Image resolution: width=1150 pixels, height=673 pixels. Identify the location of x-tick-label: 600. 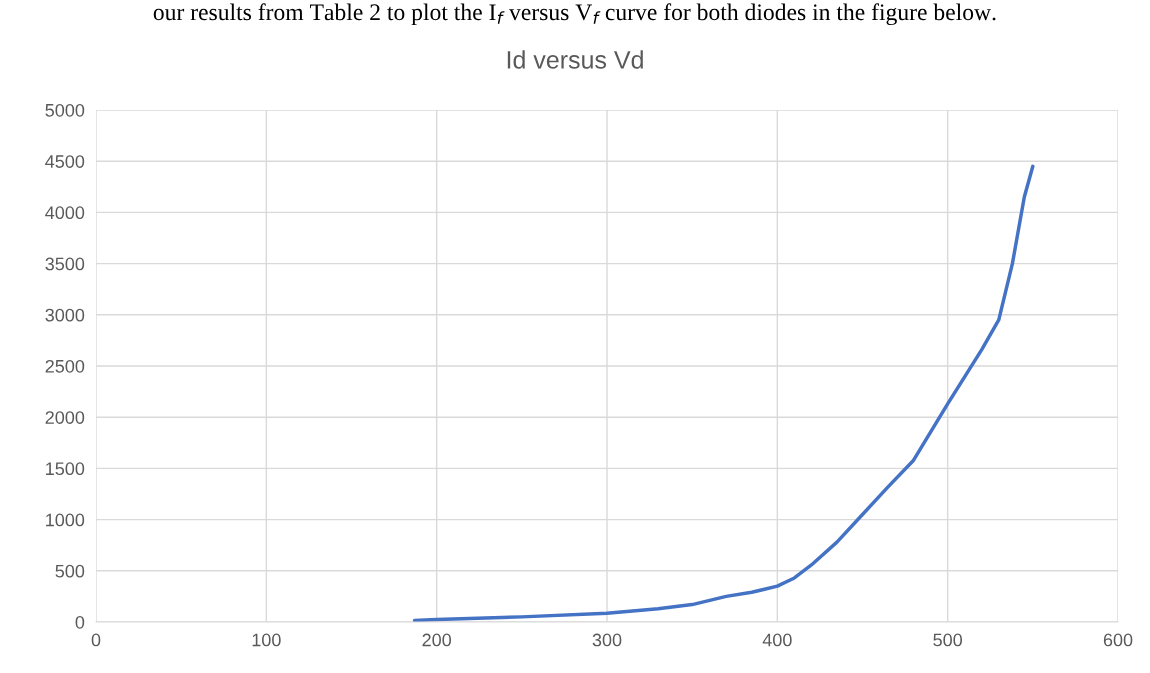
(1118, 640).